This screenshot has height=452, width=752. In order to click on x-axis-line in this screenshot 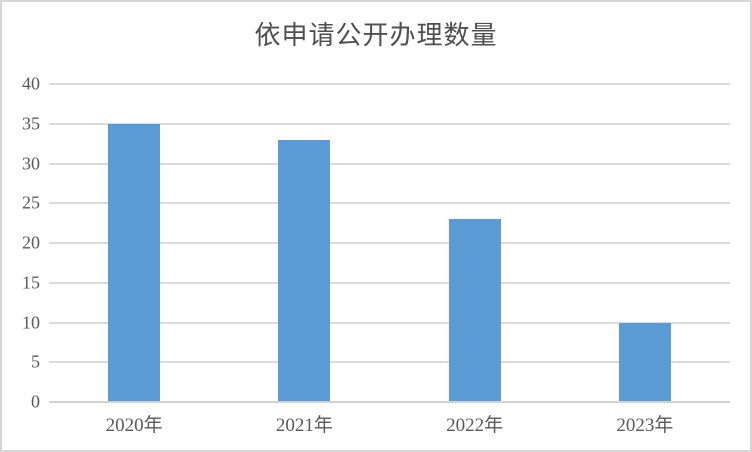, I will do `click(389, 402)`.